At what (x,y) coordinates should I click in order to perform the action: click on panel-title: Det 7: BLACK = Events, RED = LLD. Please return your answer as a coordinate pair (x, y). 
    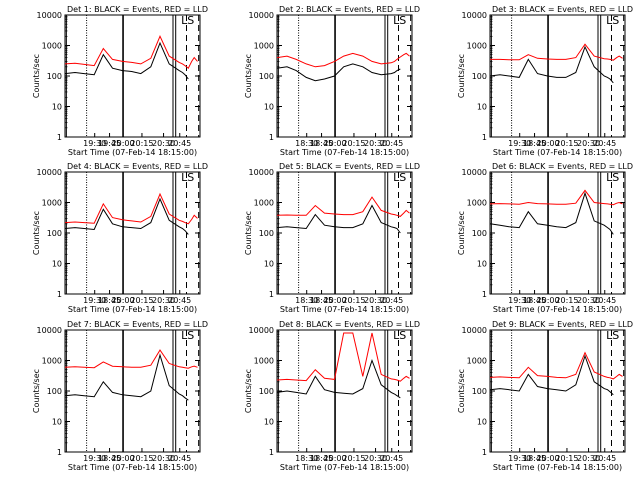
    Looking at the image, I should click on (137, 324).